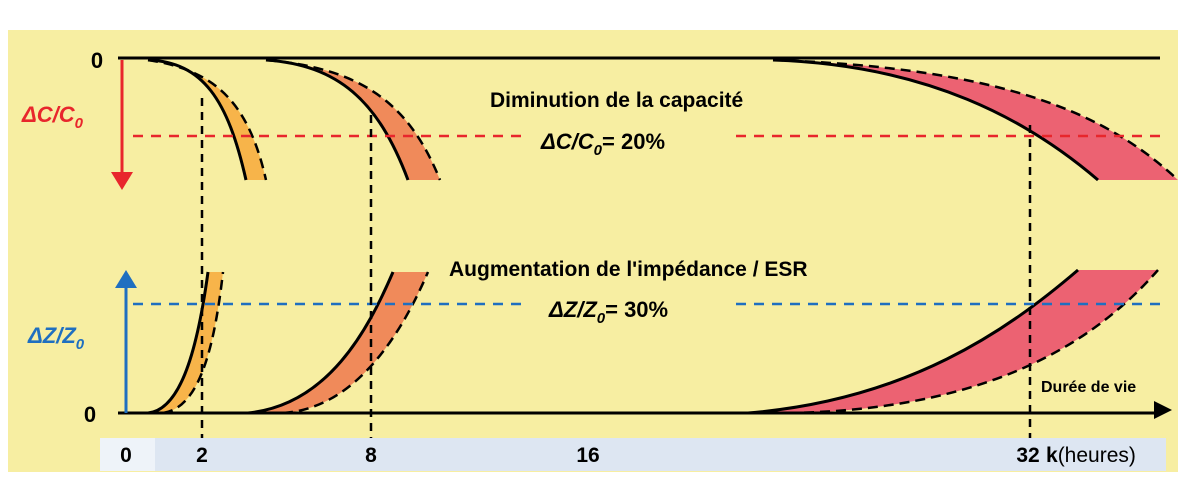 Image resolution: width=1182 pixels, height=479 pixels. I want to click on tick-strip, so click(633, 454).